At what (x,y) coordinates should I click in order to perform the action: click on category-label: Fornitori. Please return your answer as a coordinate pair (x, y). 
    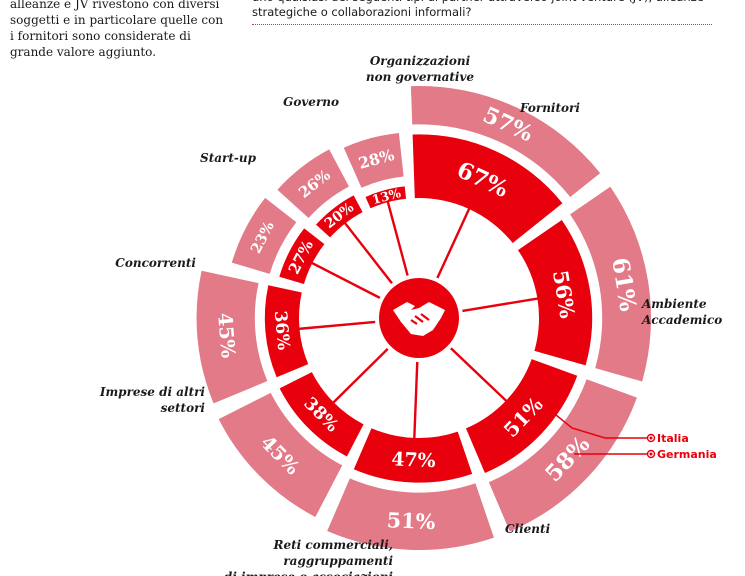
    Looking at the image, I should click on (549, 108).